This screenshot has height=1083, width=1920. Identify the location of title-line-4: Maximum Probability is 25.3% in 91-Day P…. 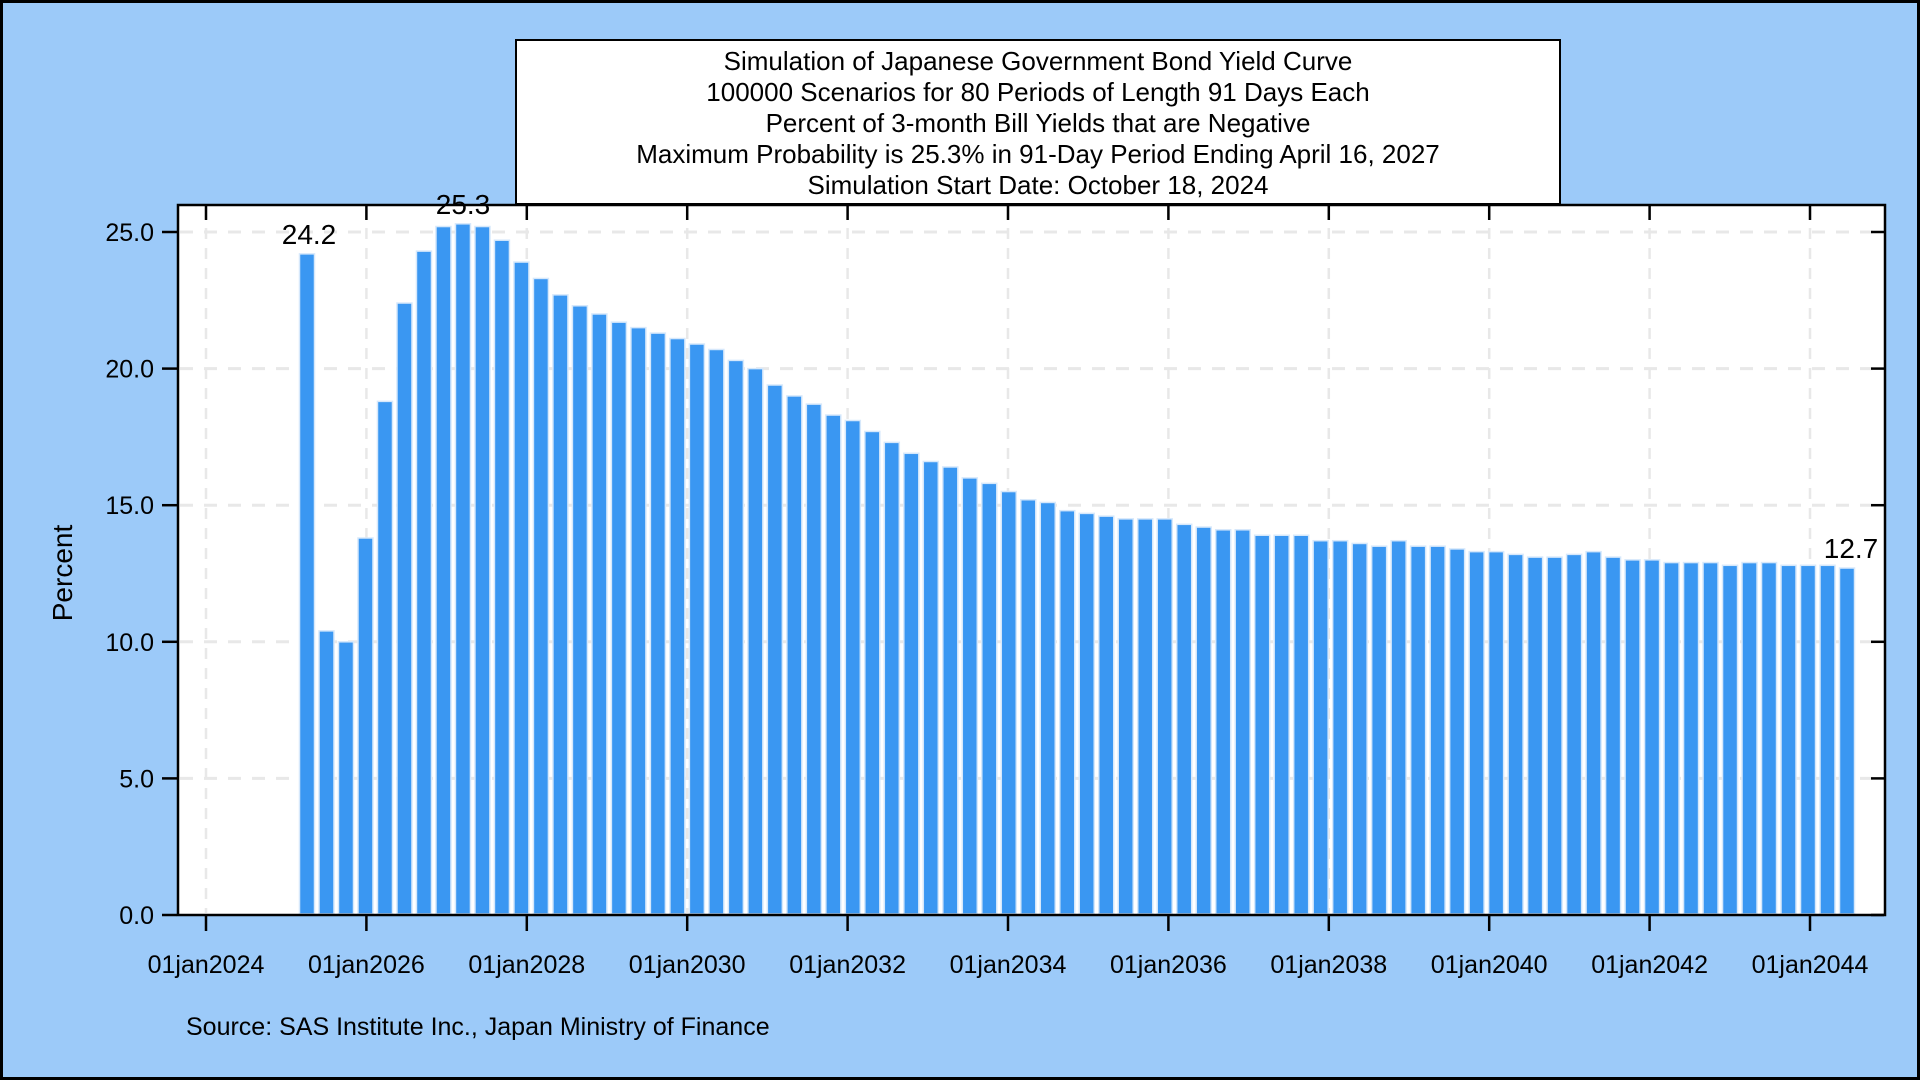
(1038, 154).